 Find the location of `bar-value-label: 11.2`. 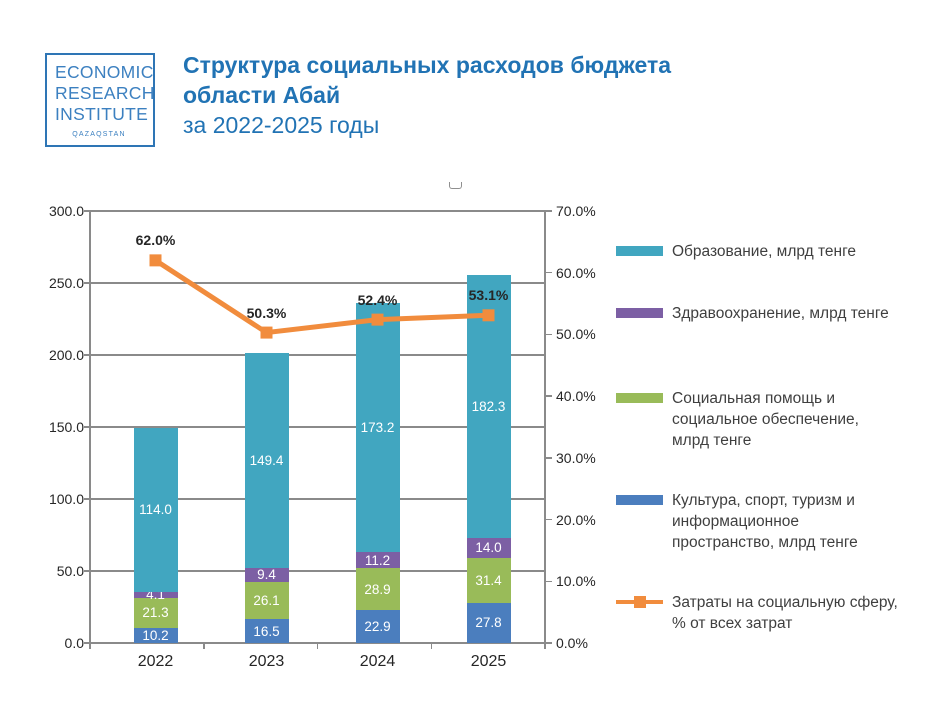

bar-value-label: 11.2 is located at coordinates (377, 560).